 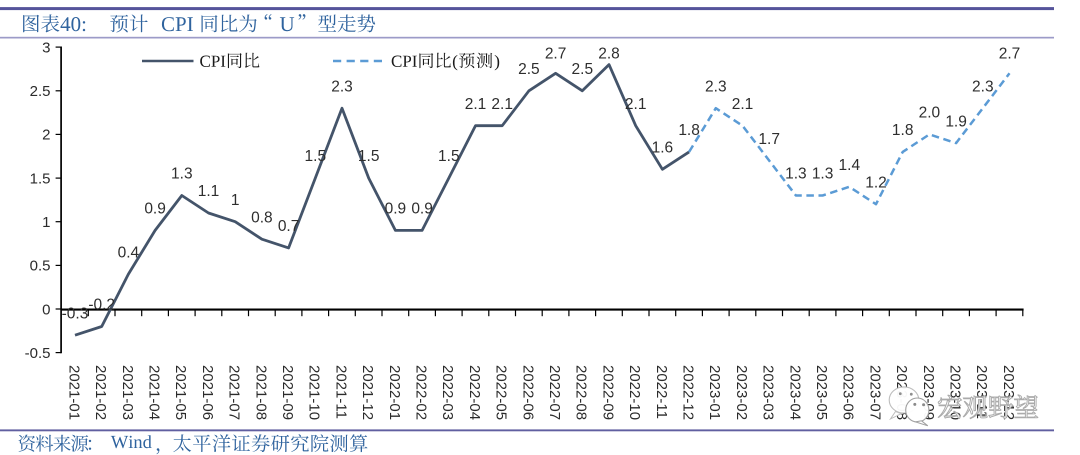 I want to click on svg-text: 2022-08, so click(x=581, y=392).